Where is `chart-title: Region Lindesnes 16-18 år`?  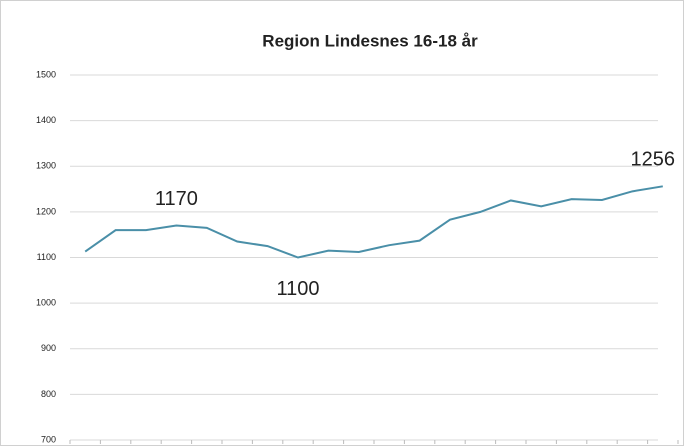
chart-title: Region Lindesnes 16-18 år is located at coordinates (370, 40).